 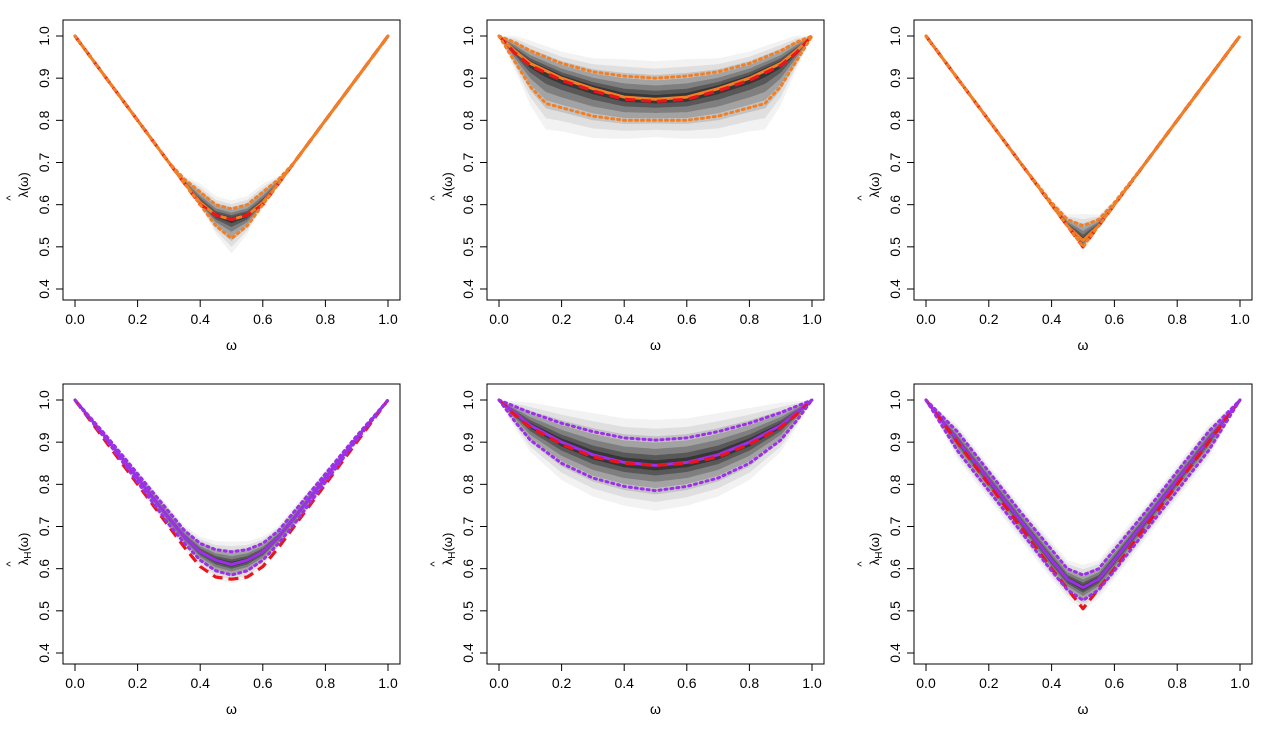 I want to click on x-tick-label: 0.6, so click(x=263, y=319).